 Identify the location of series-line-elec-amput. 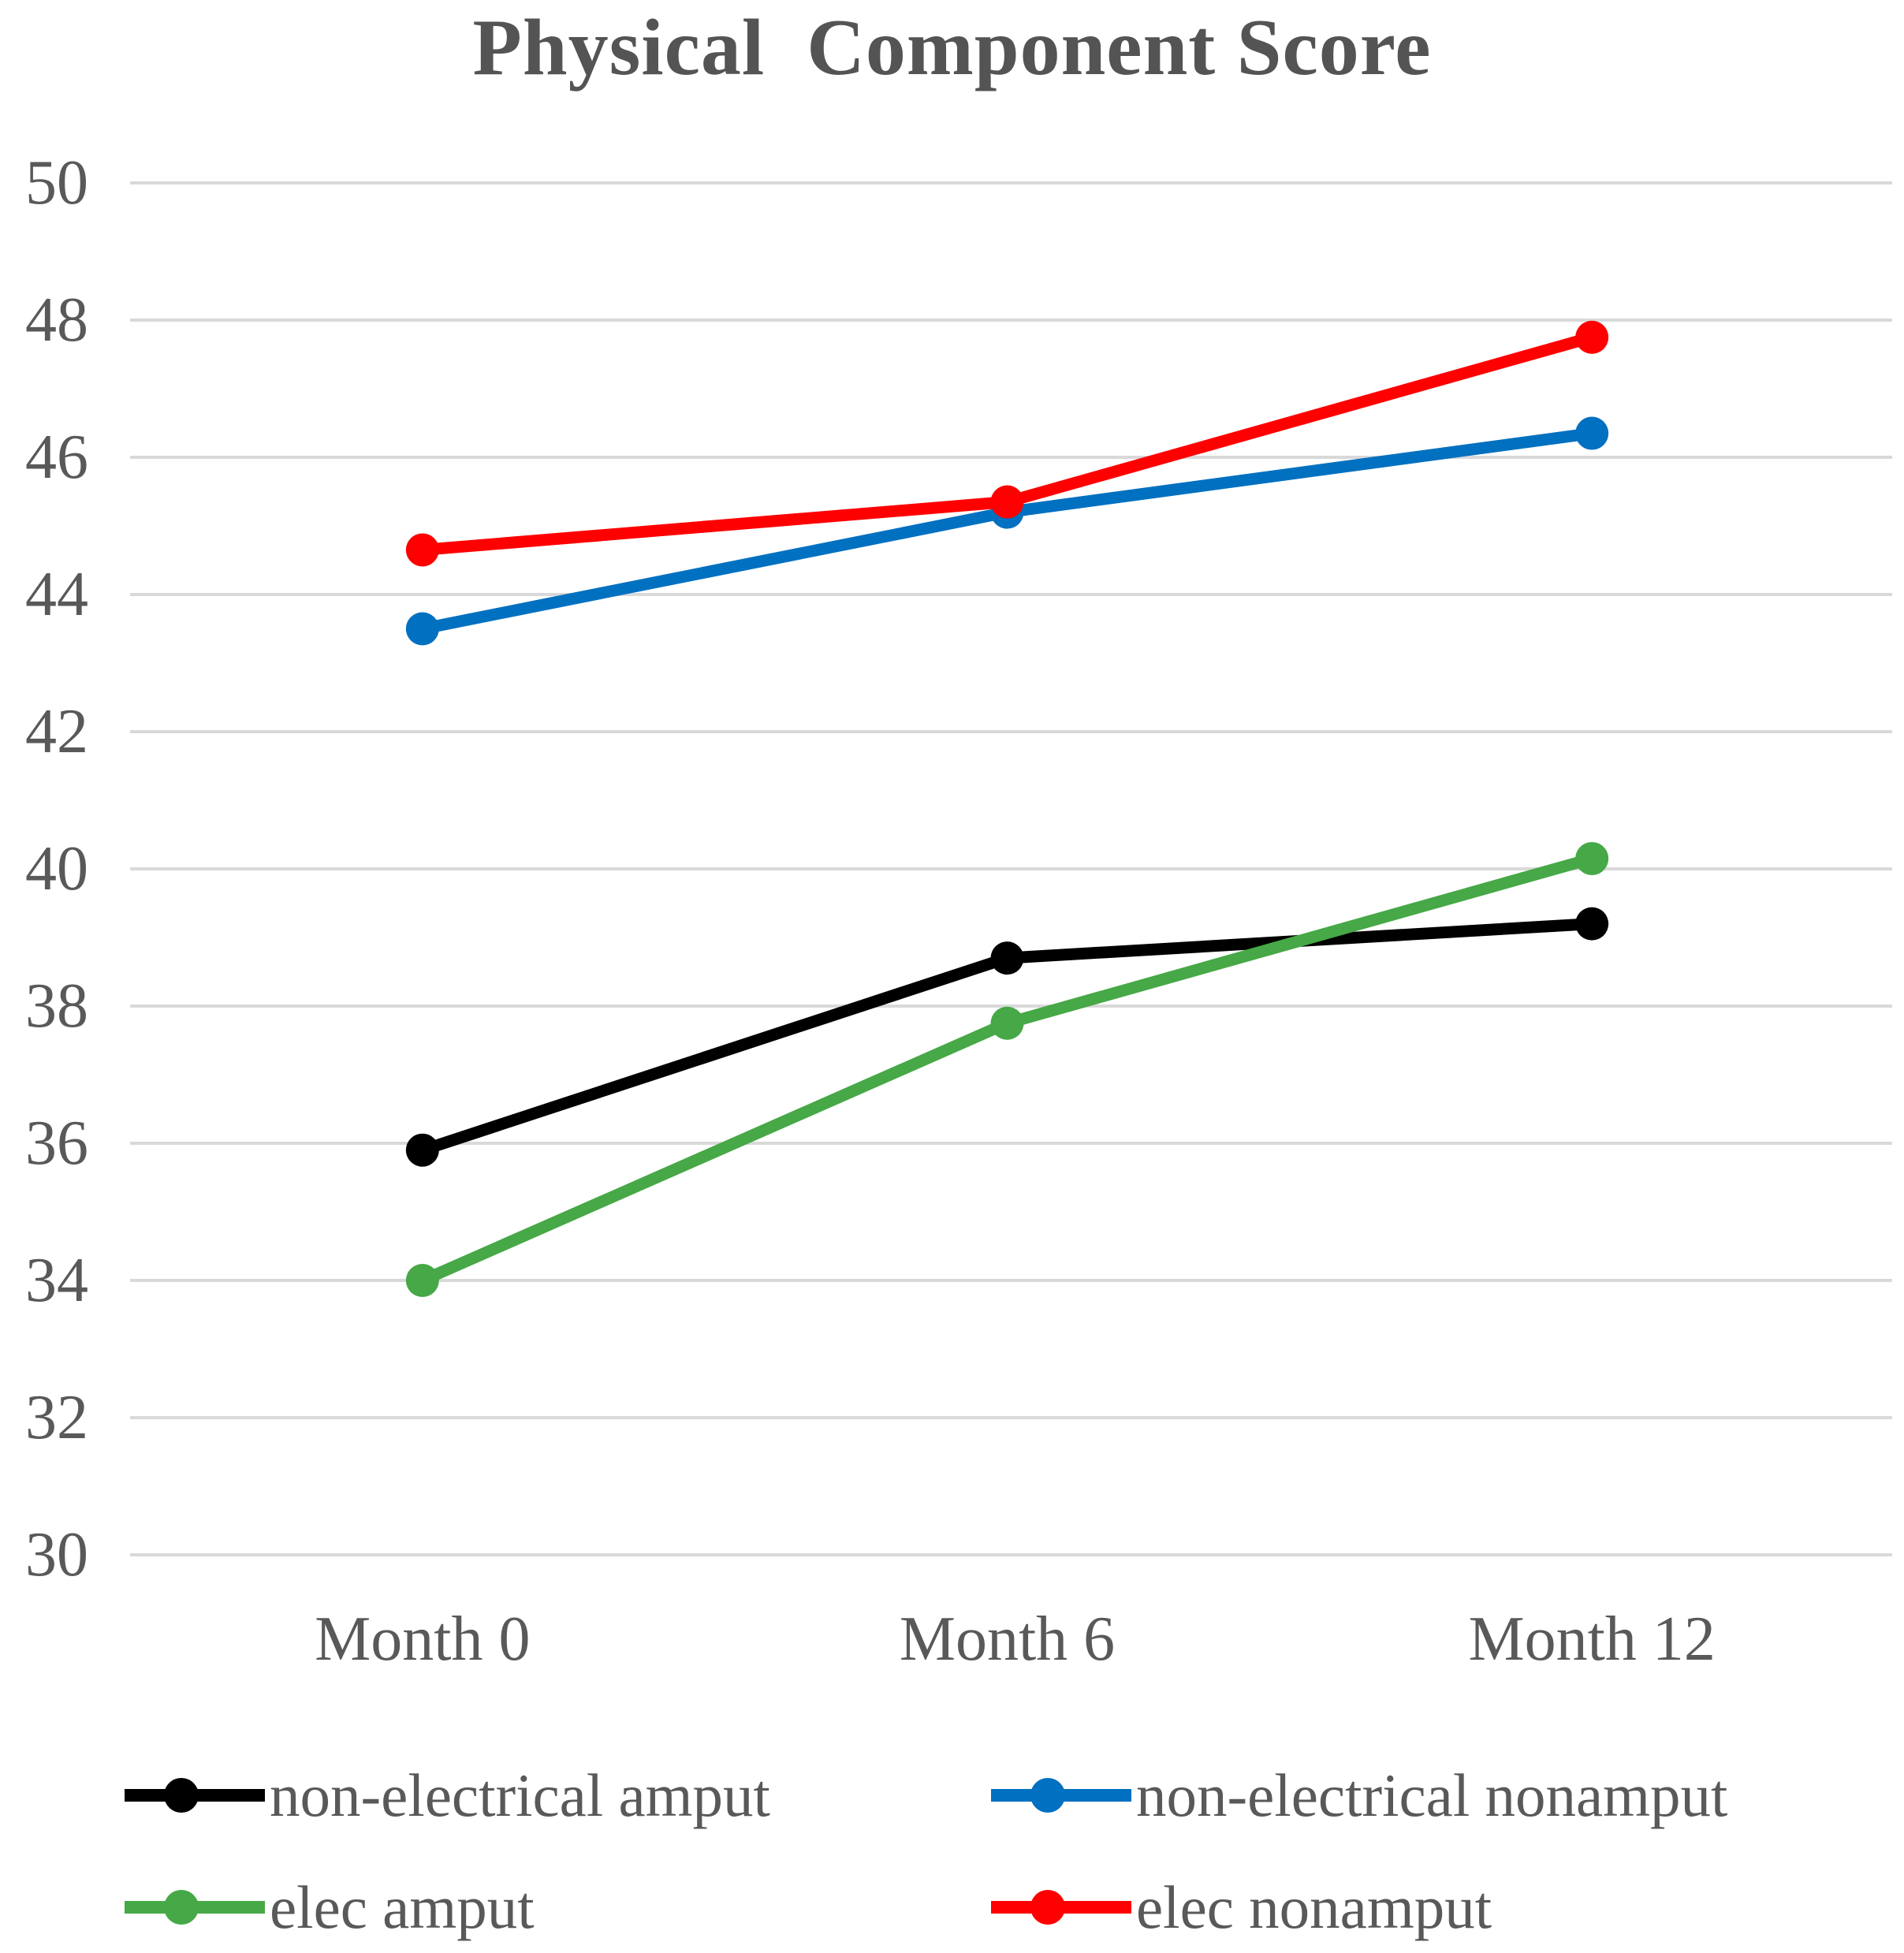
(1007, 1069).